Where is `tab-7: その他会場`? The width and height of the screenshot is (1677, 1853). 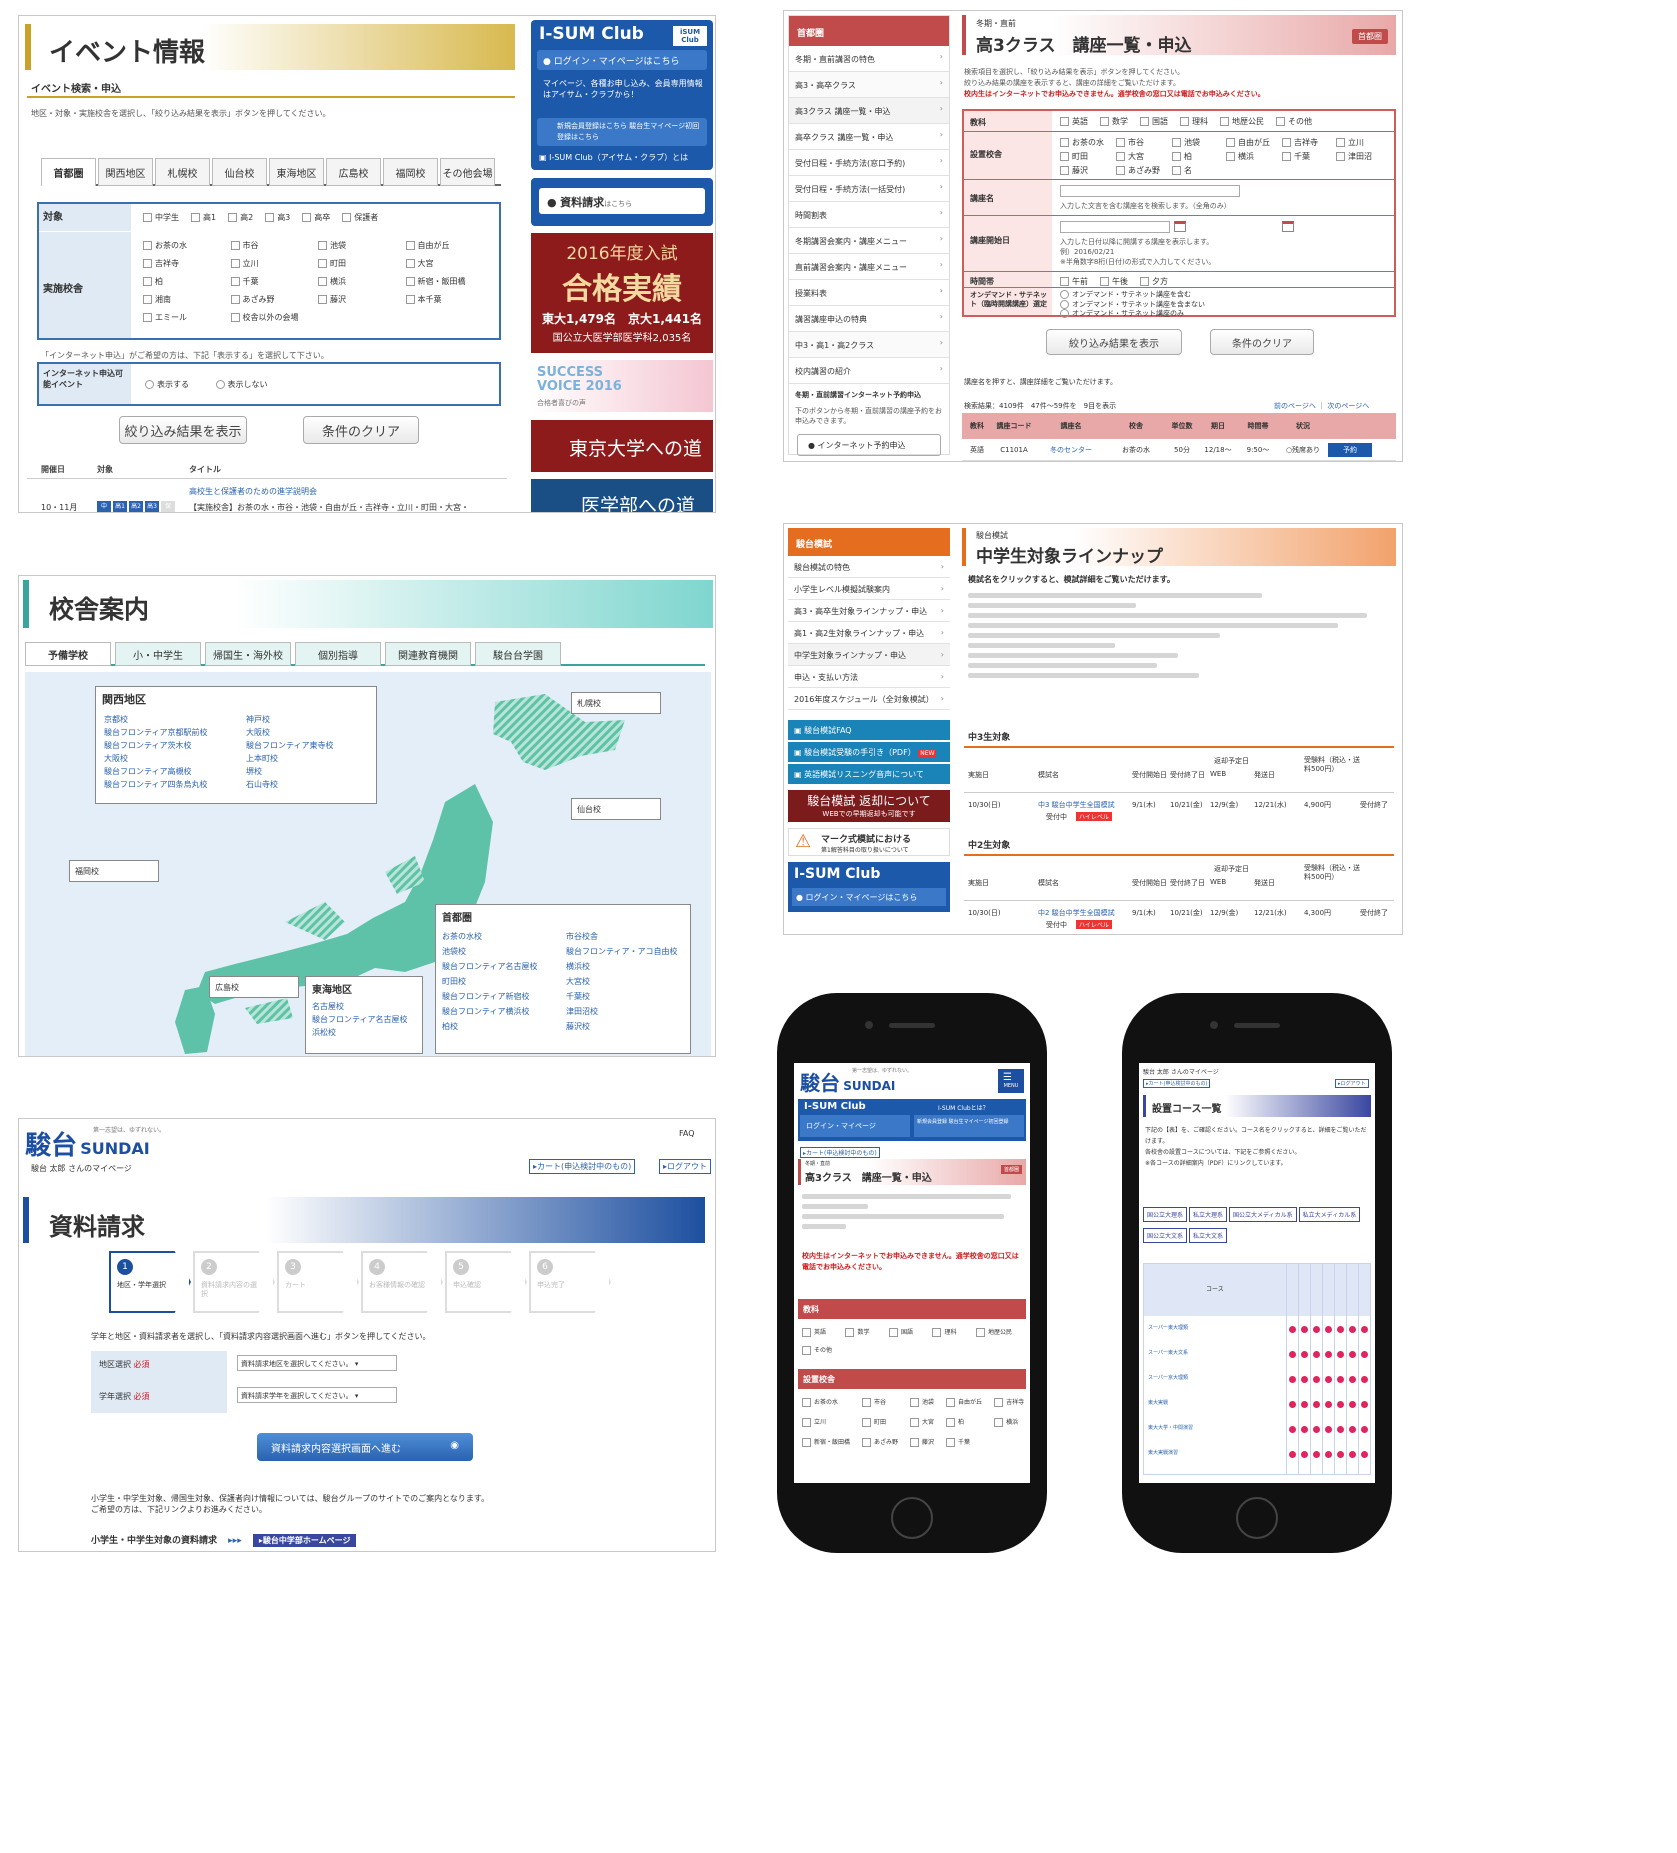 tab-7: その他会場 is located at coordinates (467, 172).